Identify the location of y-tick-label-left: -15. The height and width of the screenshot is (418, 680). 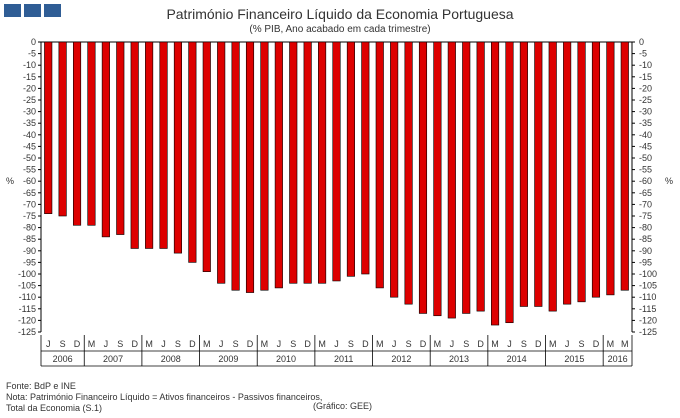
(29, 77).